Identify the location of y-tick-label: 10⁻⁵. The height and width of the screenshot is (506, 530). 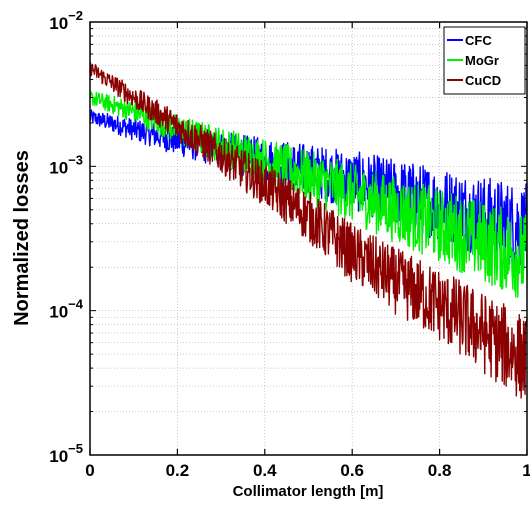
(66, 453).